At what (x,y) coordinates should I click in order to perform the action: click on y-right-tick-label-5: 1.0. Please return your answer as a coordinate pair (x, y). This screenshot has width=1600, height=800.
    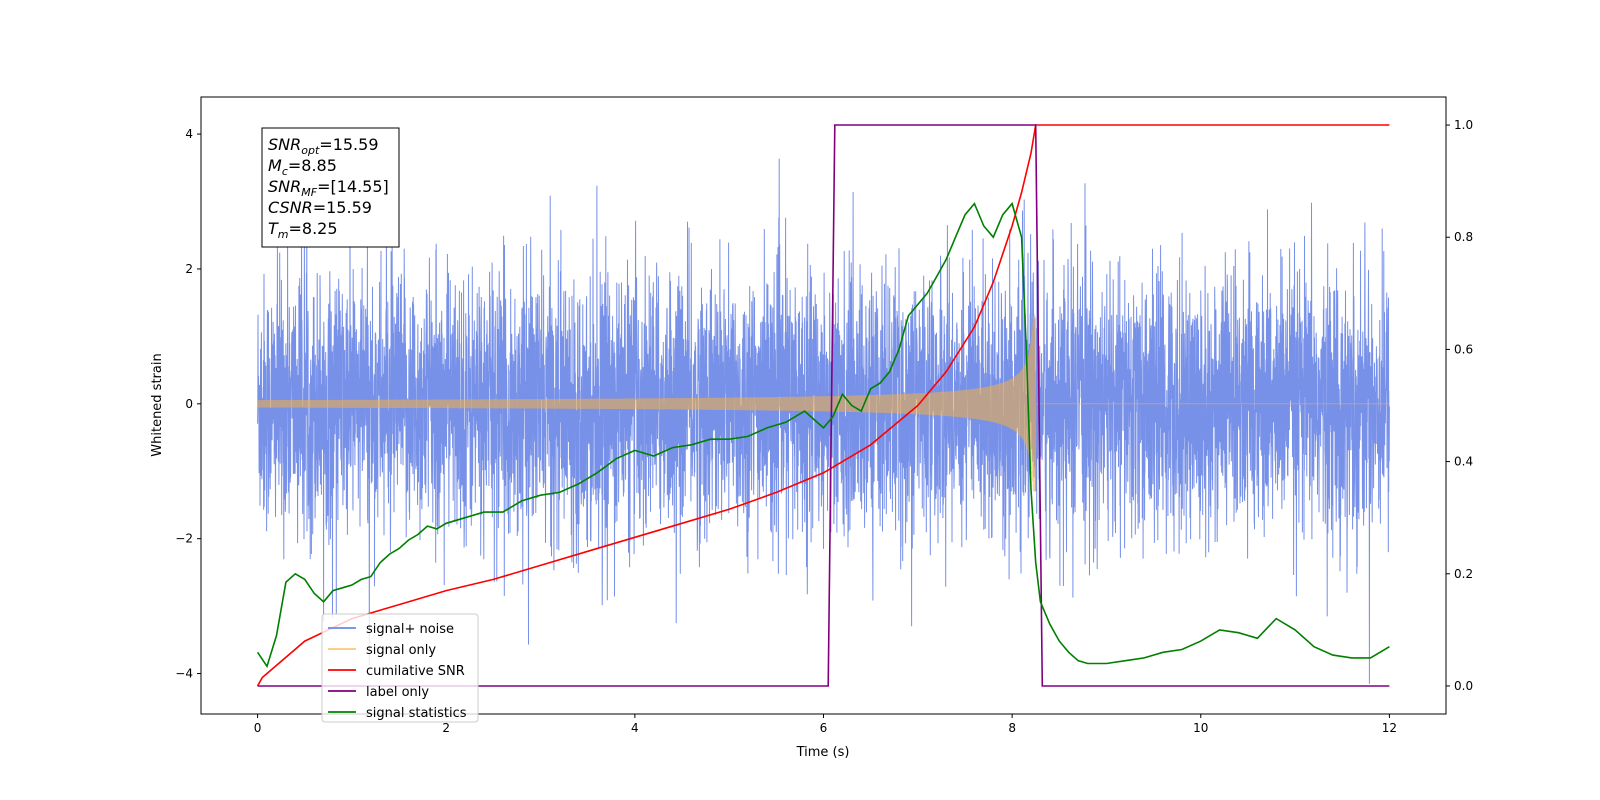
    Looking at the image, I should click on (1463, 125).